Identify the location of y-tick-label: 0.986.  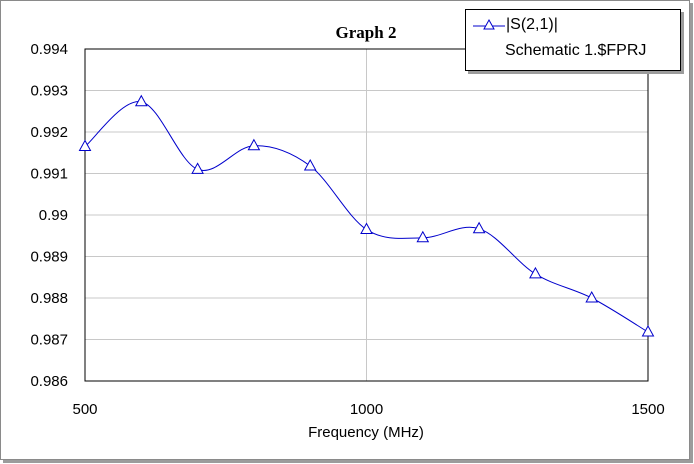
(49, 381).